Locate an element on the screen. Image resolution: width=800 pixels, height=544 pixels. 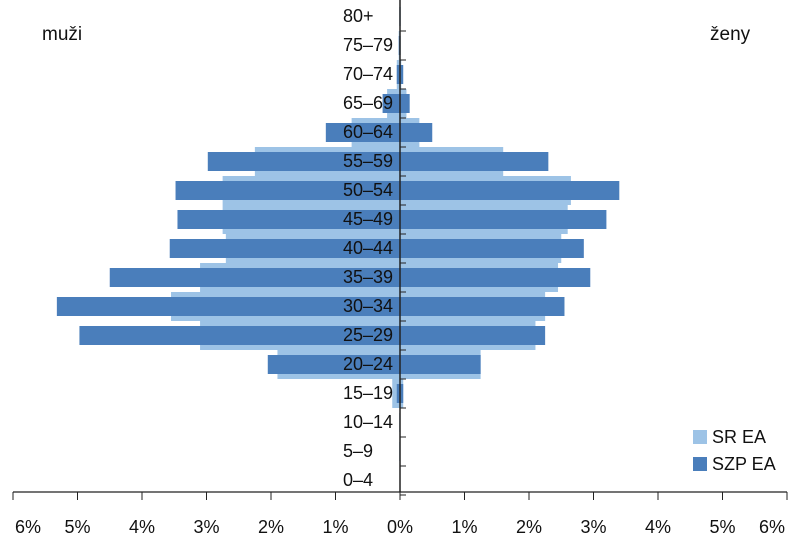
women-side-label: ženy is located at coordinates (730, 34).